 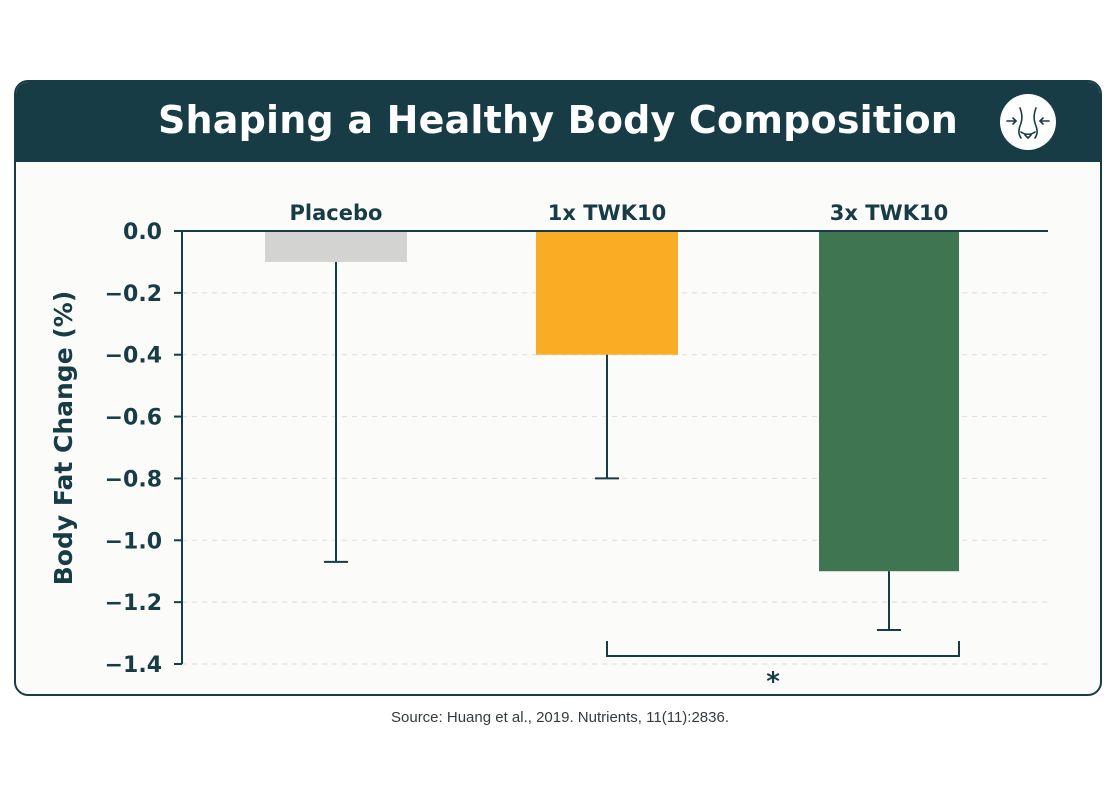 What do you see at coordinates (133, 665) in the screenshot?
I see `y-tick-label: −1.4` at bounding box center [133, 665].